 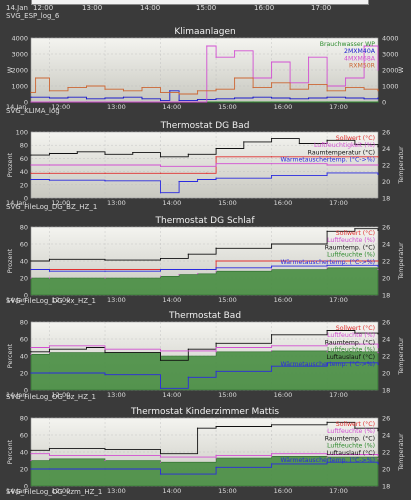 I want to click on top-x-tick: 14:00, so click(x=150, y=8).